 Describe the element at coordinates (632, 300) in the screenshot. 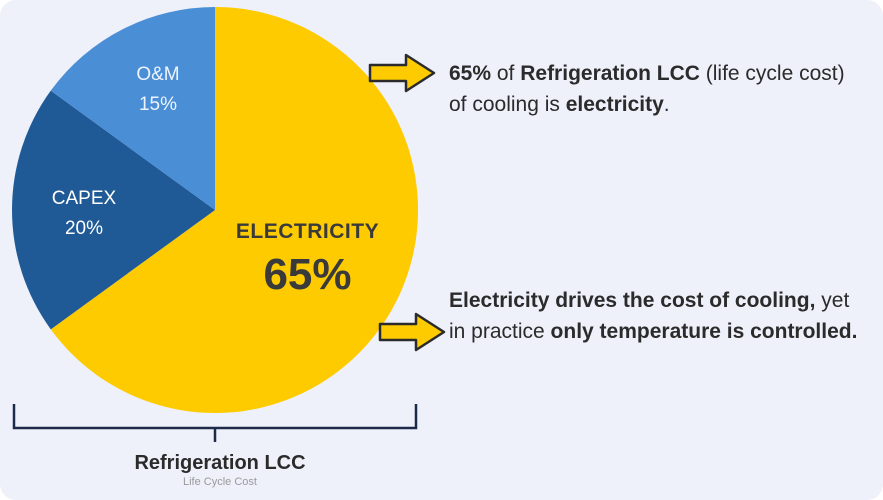

I see `note2-bold-a: Electricity drives the cost of cooling,` at that location.